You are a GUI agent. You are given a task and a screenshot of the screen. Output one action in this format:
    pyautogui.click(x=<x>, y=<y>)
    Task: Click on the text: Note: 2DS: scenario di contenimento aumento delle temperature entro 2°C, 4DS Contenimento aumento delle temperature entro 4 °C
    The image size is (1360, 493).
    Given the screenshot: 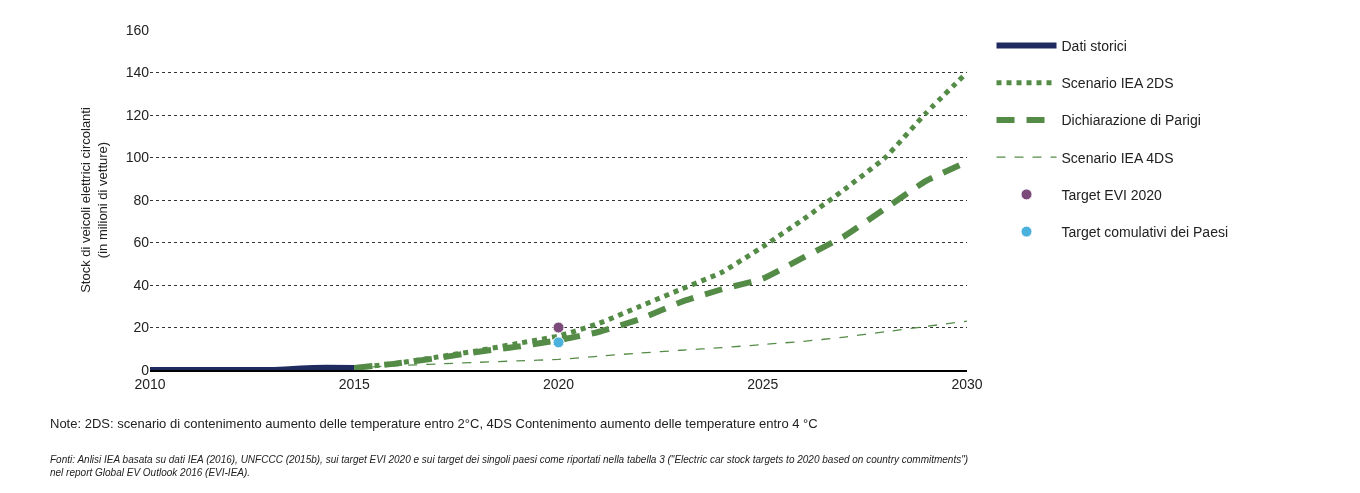 What is the action you would take?
    pyautogui.click(x=434, y=423)
    